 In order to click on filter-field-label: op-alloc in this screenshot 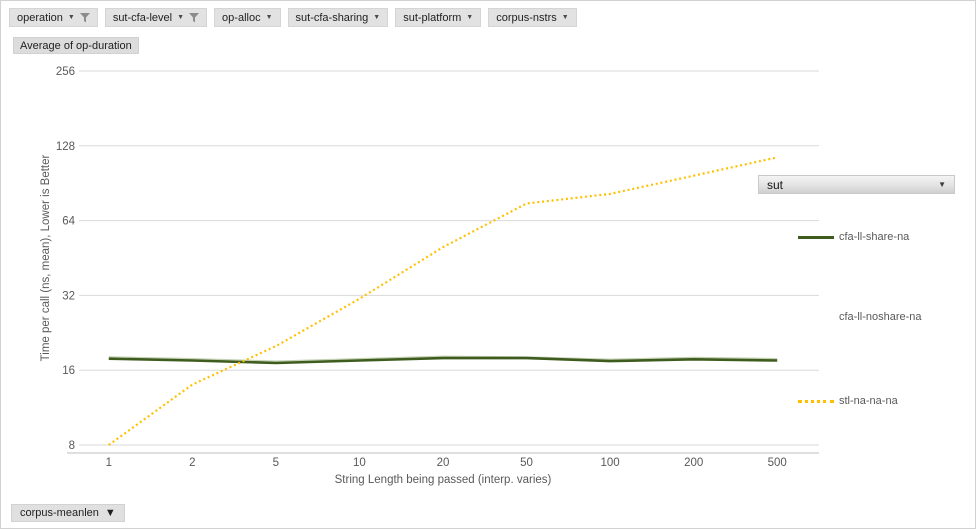, I will do `click(241, 17)`.